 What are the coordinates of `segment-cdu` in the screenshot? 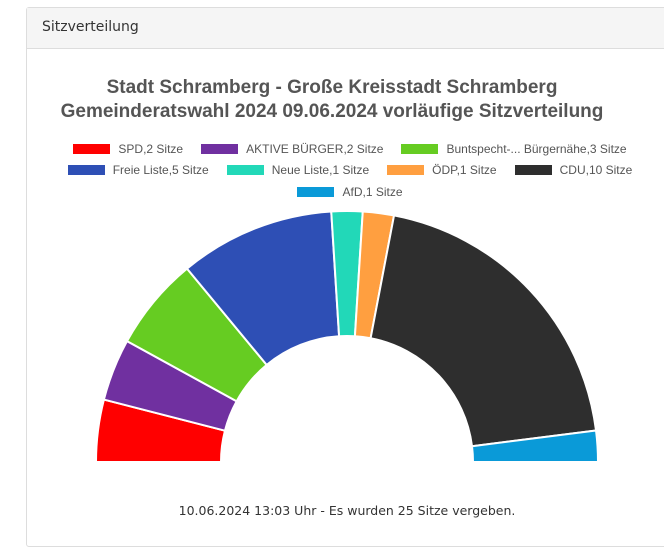 It's located at (483, 331).